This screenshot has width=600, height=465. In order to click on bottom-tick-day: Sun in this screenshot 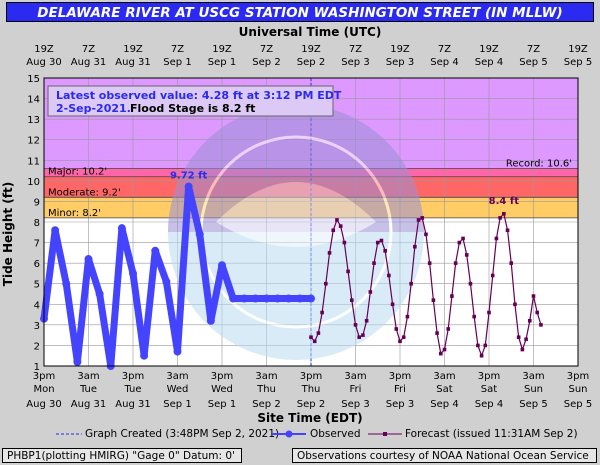, I will do `click(577, 389)`.